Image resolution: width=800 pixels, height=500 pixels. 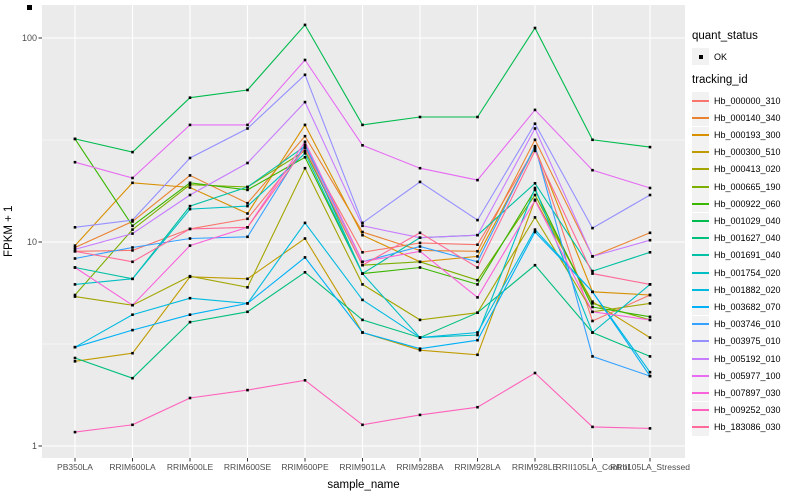 What do you see at coordinates (362, 467) in the screenshot?
I see `x-tick-label: RRIM901LA` at bounding box center [362, 467].